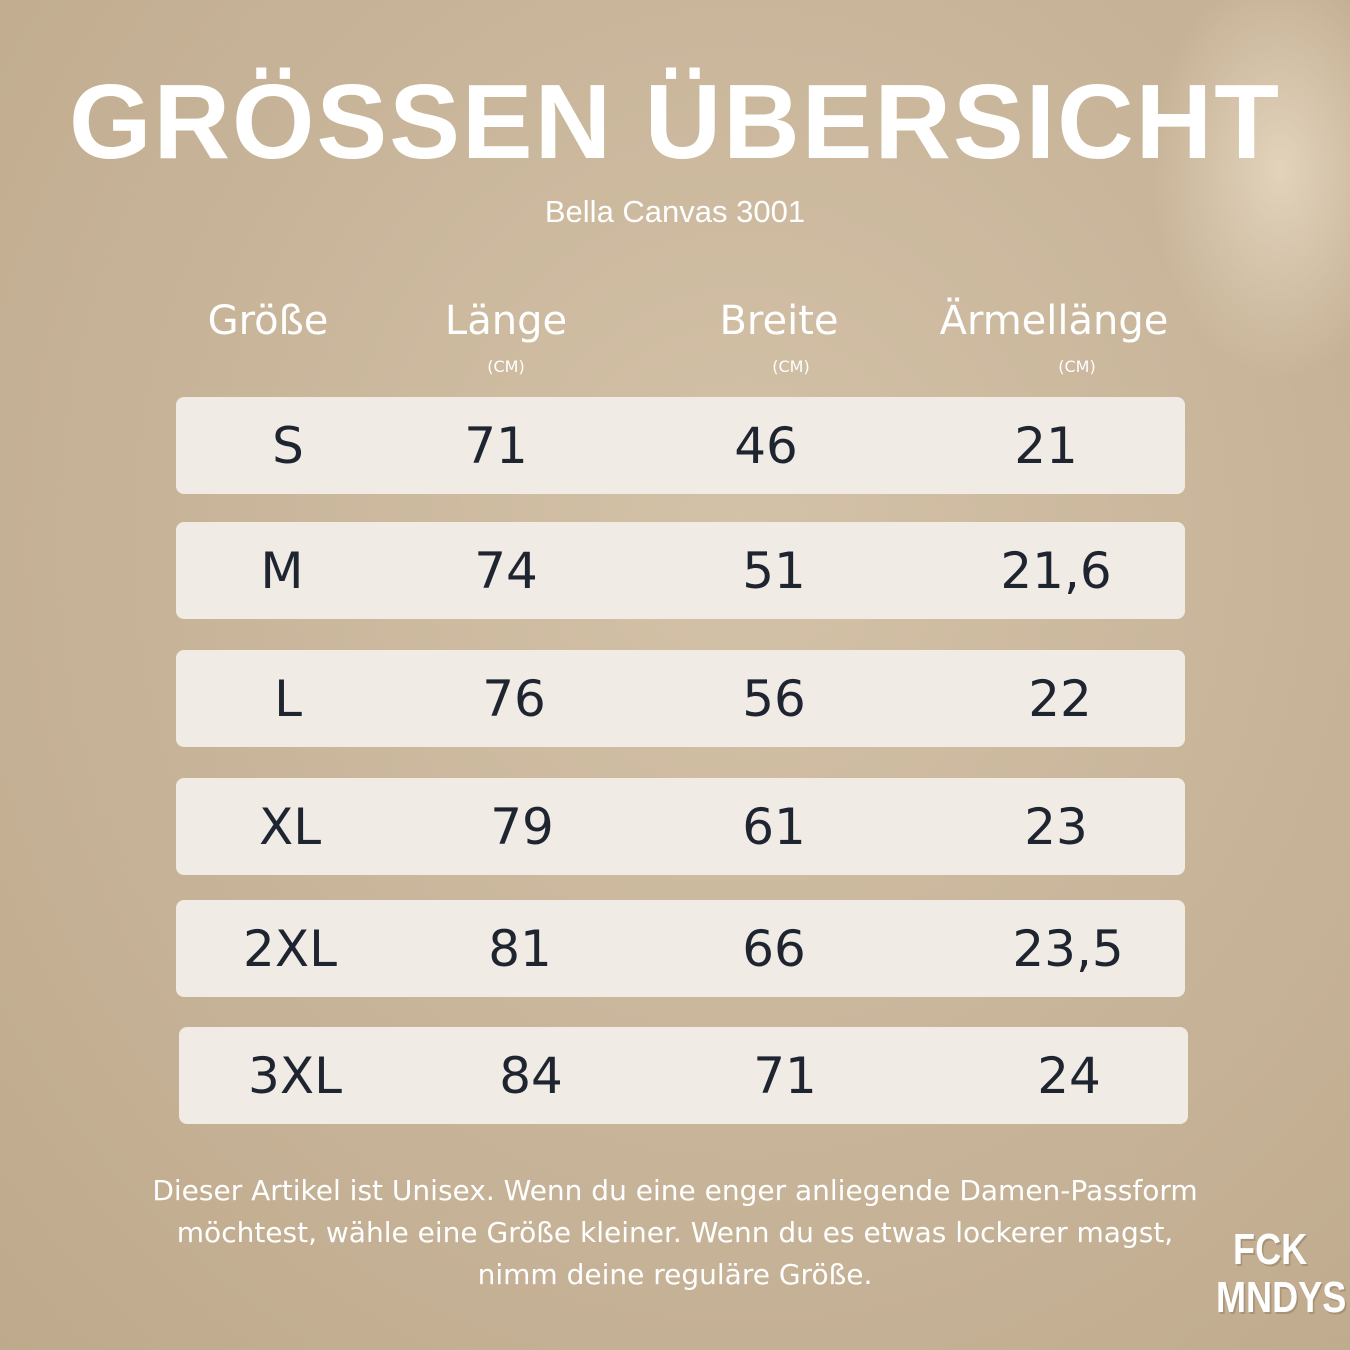 The image size is (1350, 1350). What do you see at coordinates (288, 698) in the screenshot?
I see `cell-size: L` at bounding box center [288, 698].